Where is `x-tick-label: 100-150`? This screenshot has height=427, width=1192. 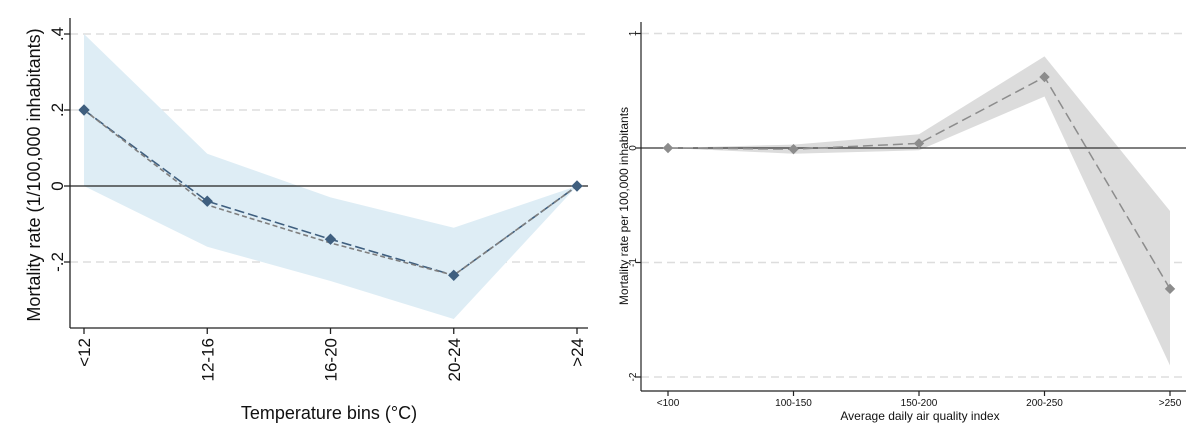 x-tick-label: 100-150 is located at coordinates (793, 403).